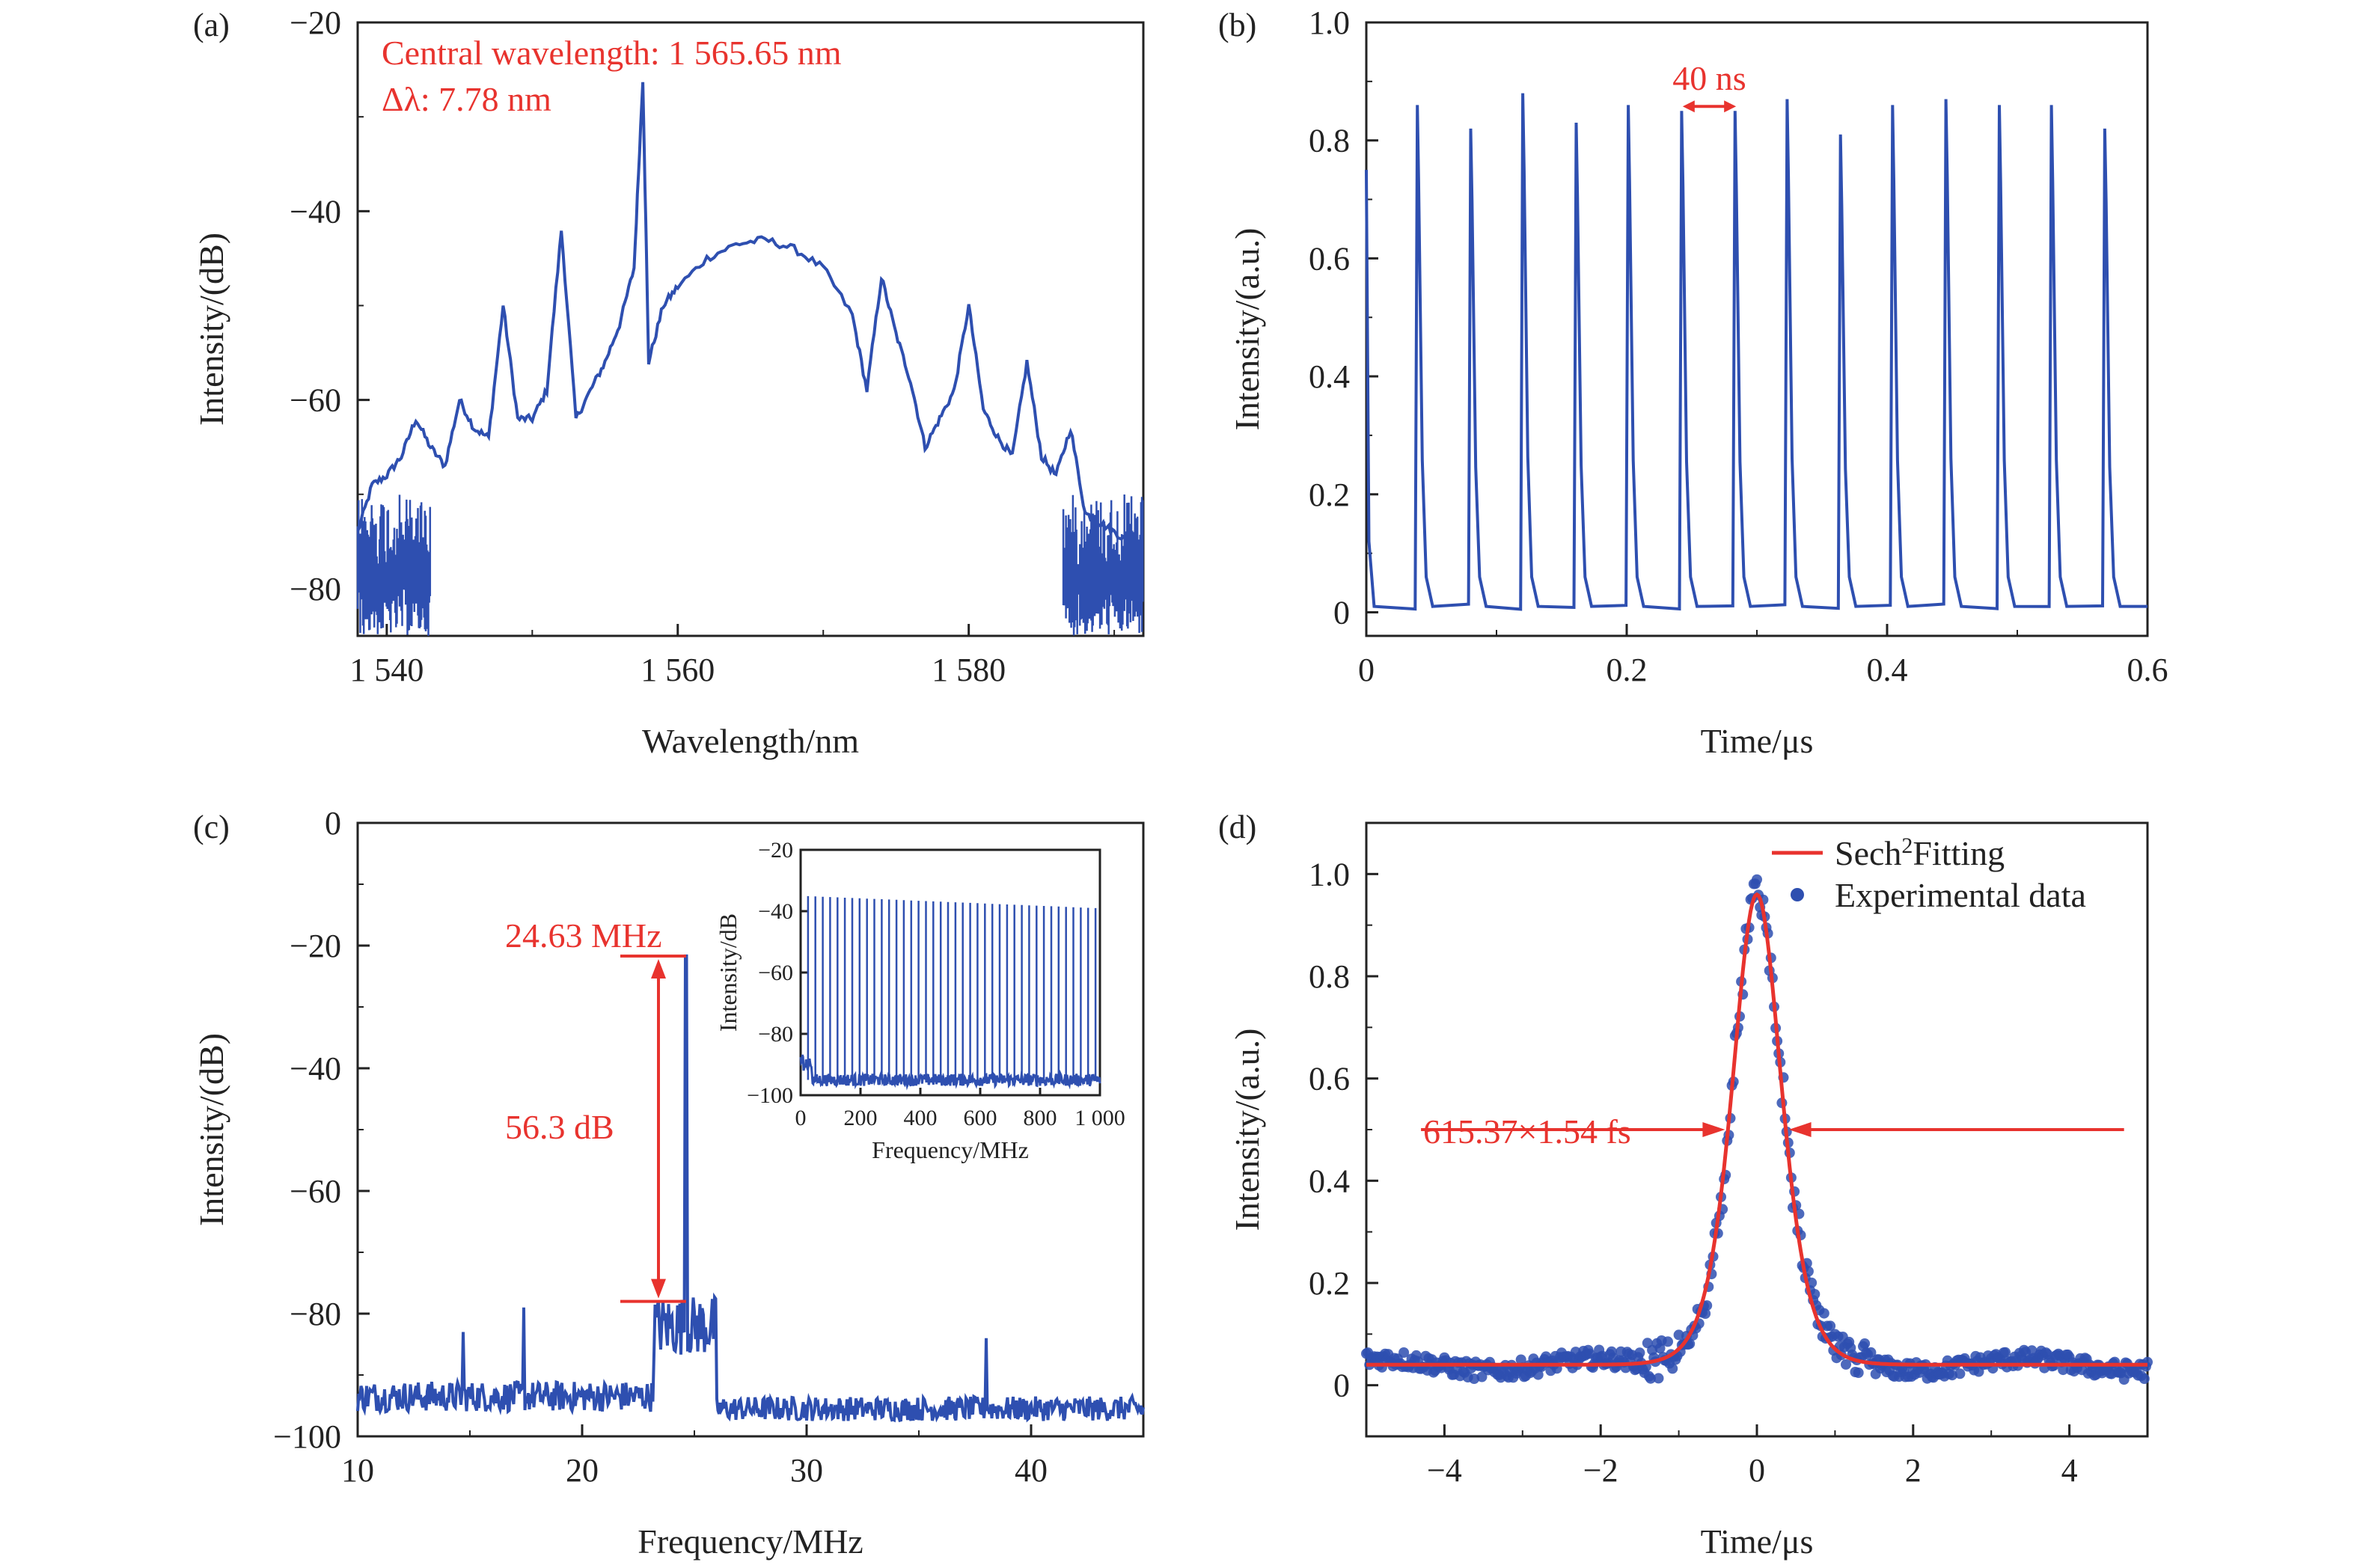  What do you see at coordinates (806, 1470) in the screenshot?
I see `x-tick-label: 30` at bounding box center [806, 1470].